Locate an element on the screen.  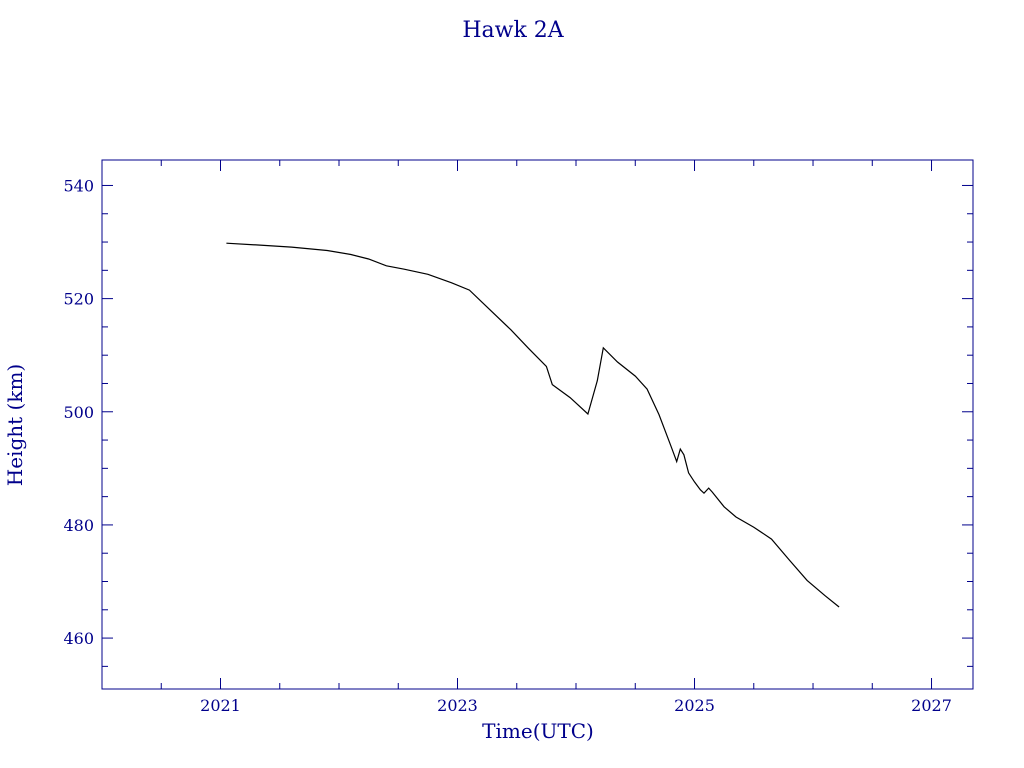
y-tick-label: 480 is located at coordinates (78, 525).